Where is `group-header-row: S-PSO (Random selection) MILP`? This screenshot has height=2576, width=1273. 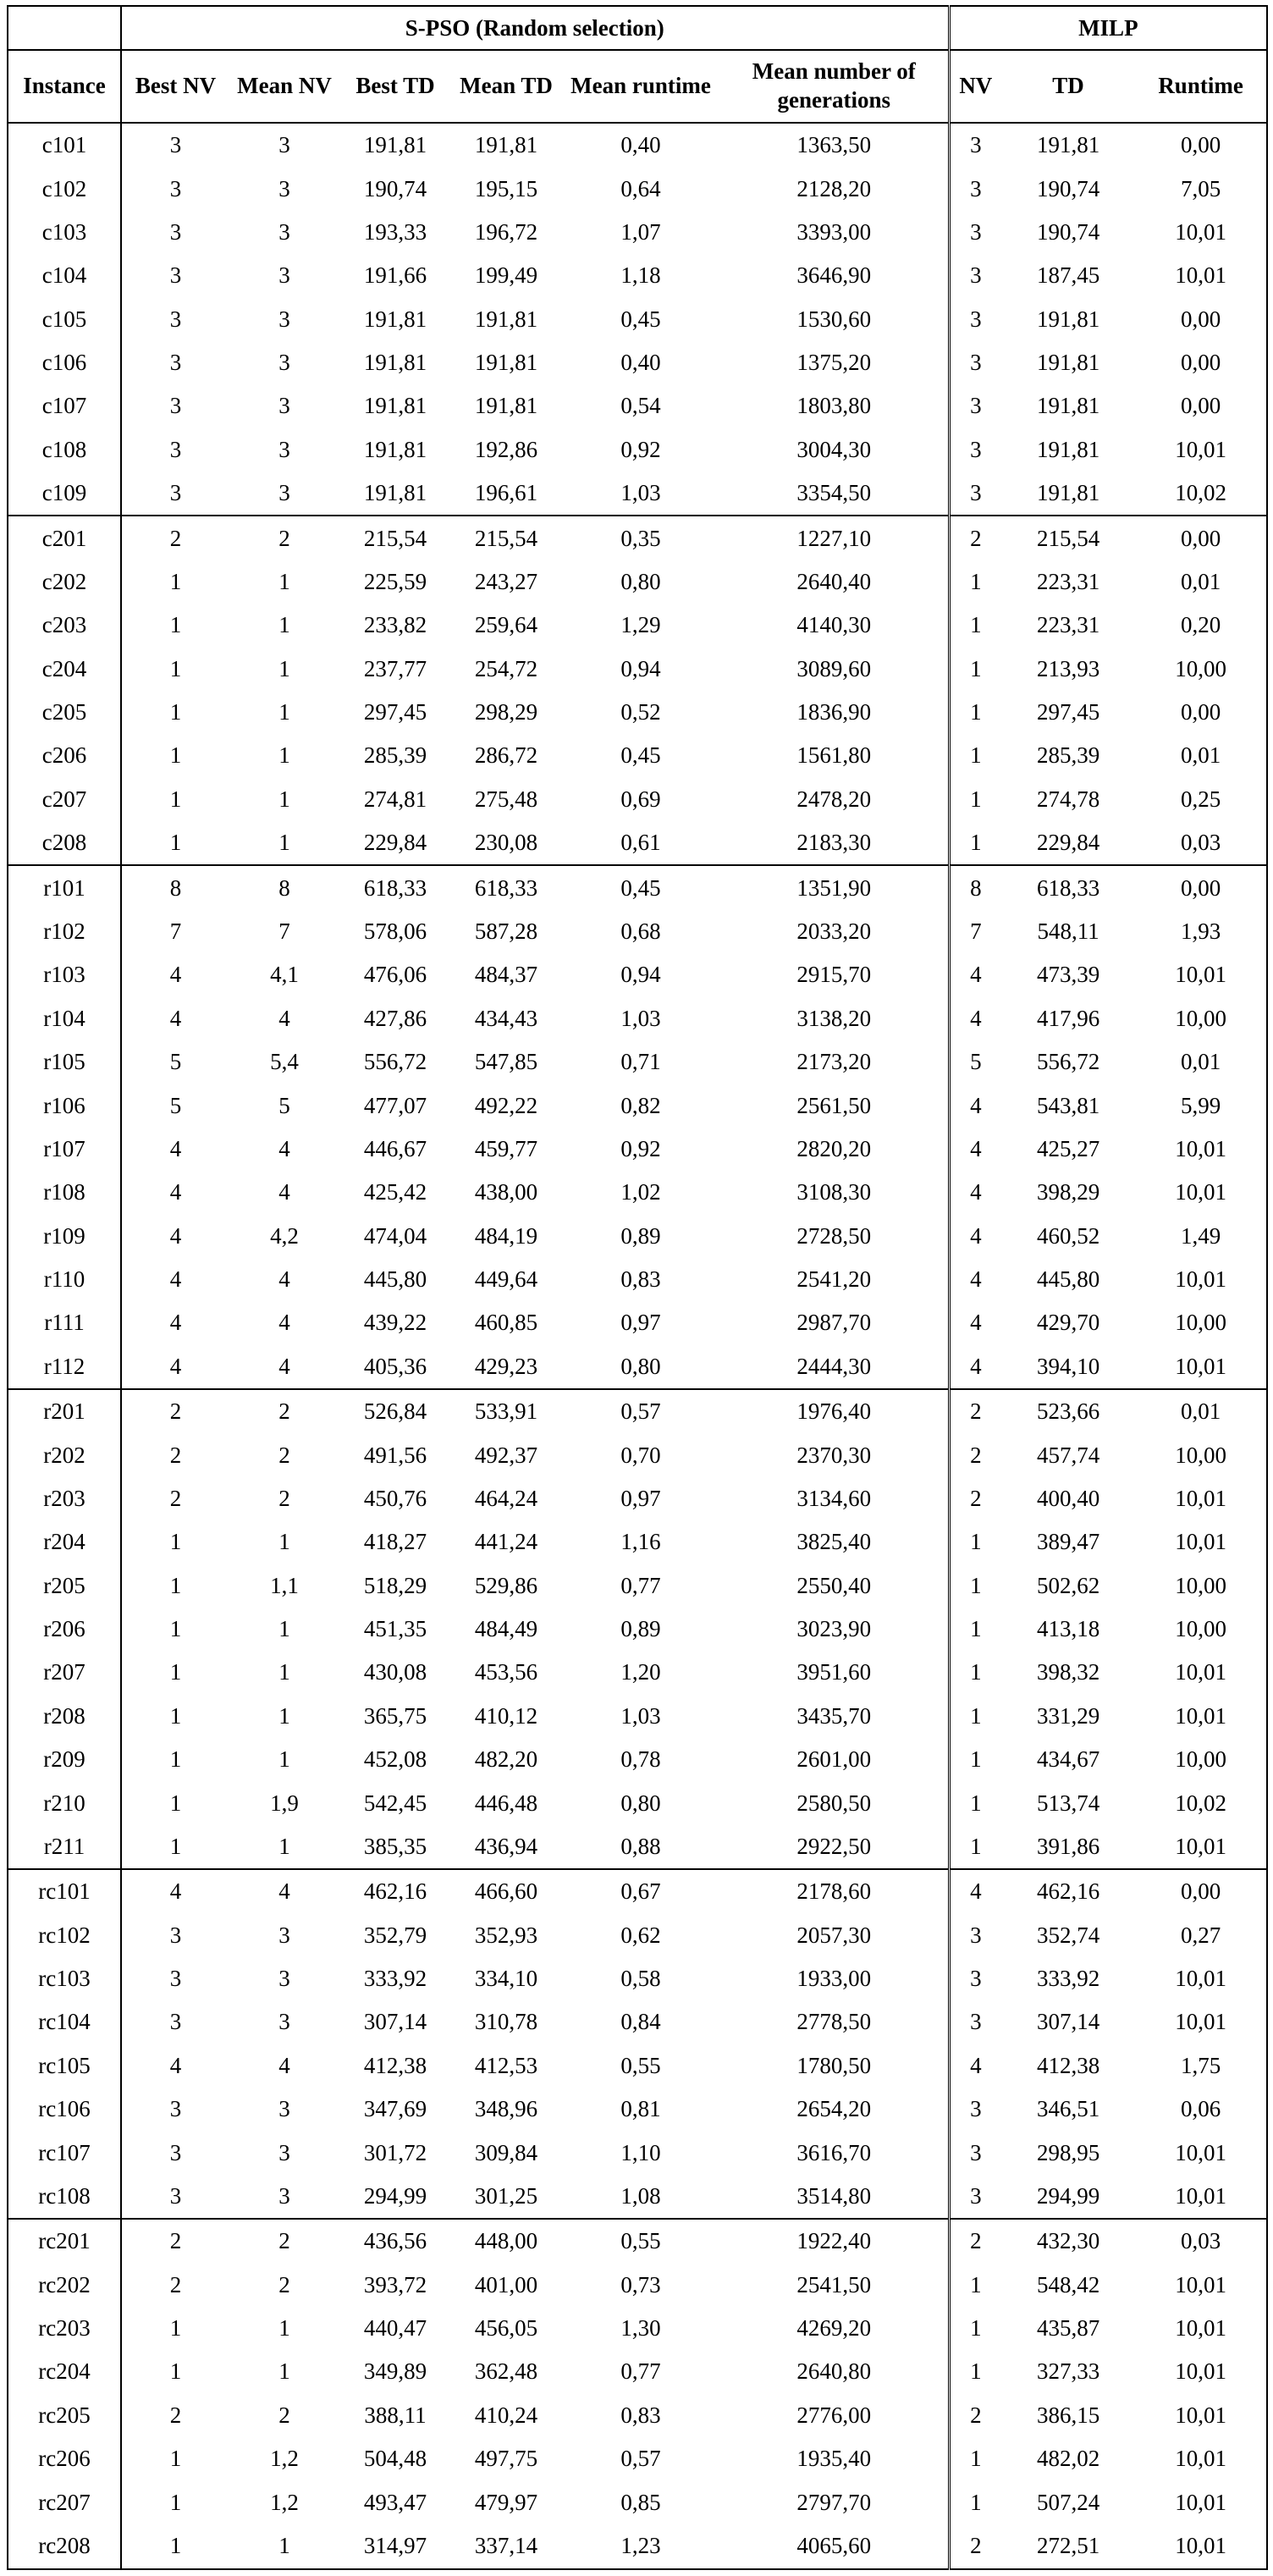
group-header-row: S-PSO (Random selection) MILP is located at coordinates (638, 28).